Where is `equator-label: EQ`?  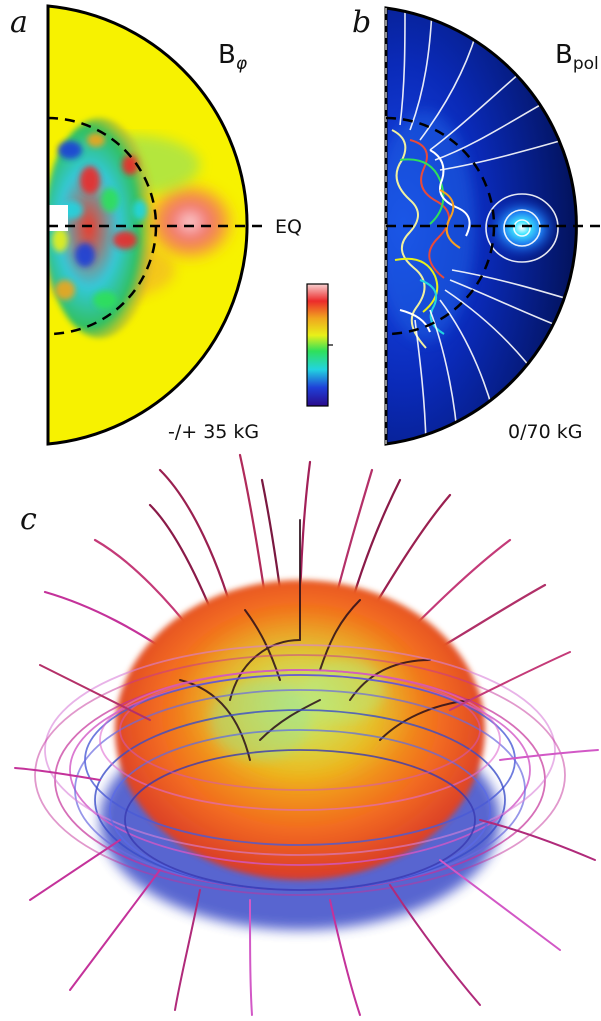
equator-label: EQ is located at coordinates (288, 227).